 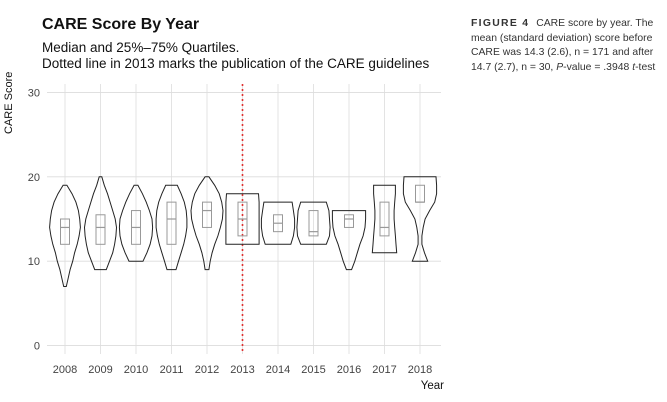 I want to click on violin-2014, so click(x=278, y=223).